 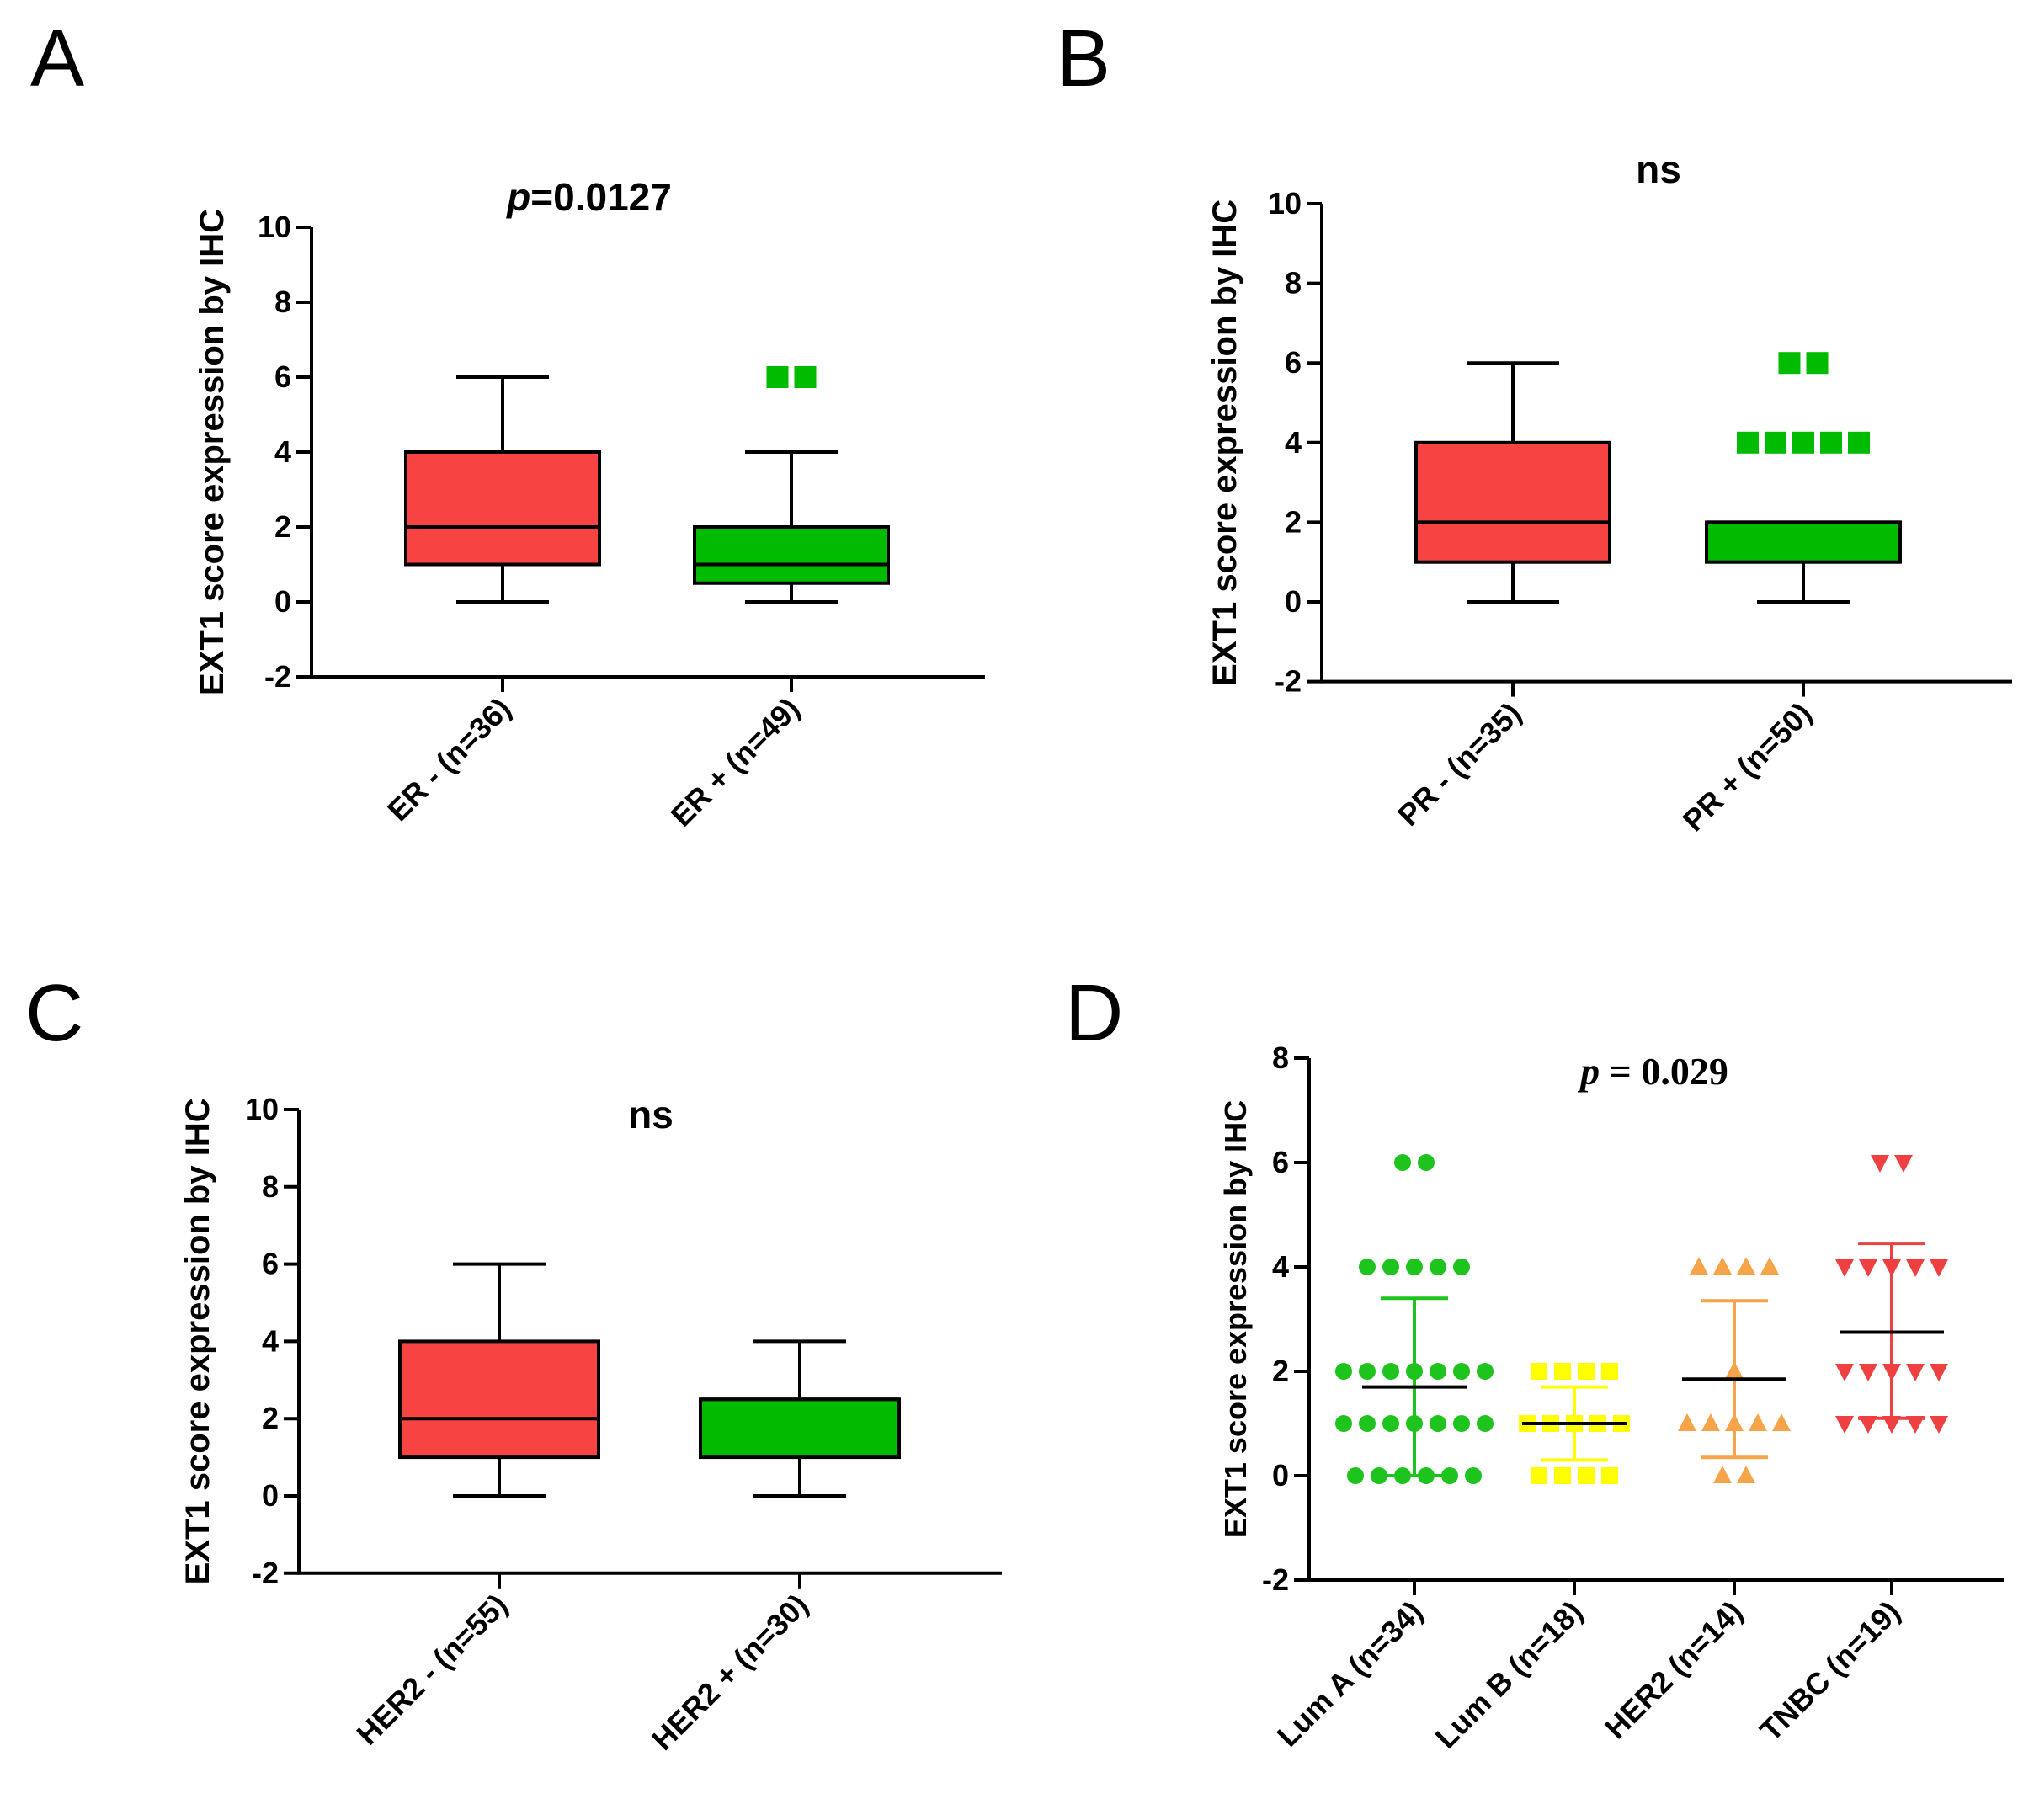 I want to click on plot-title-p: p, so click(x=517, y=197).